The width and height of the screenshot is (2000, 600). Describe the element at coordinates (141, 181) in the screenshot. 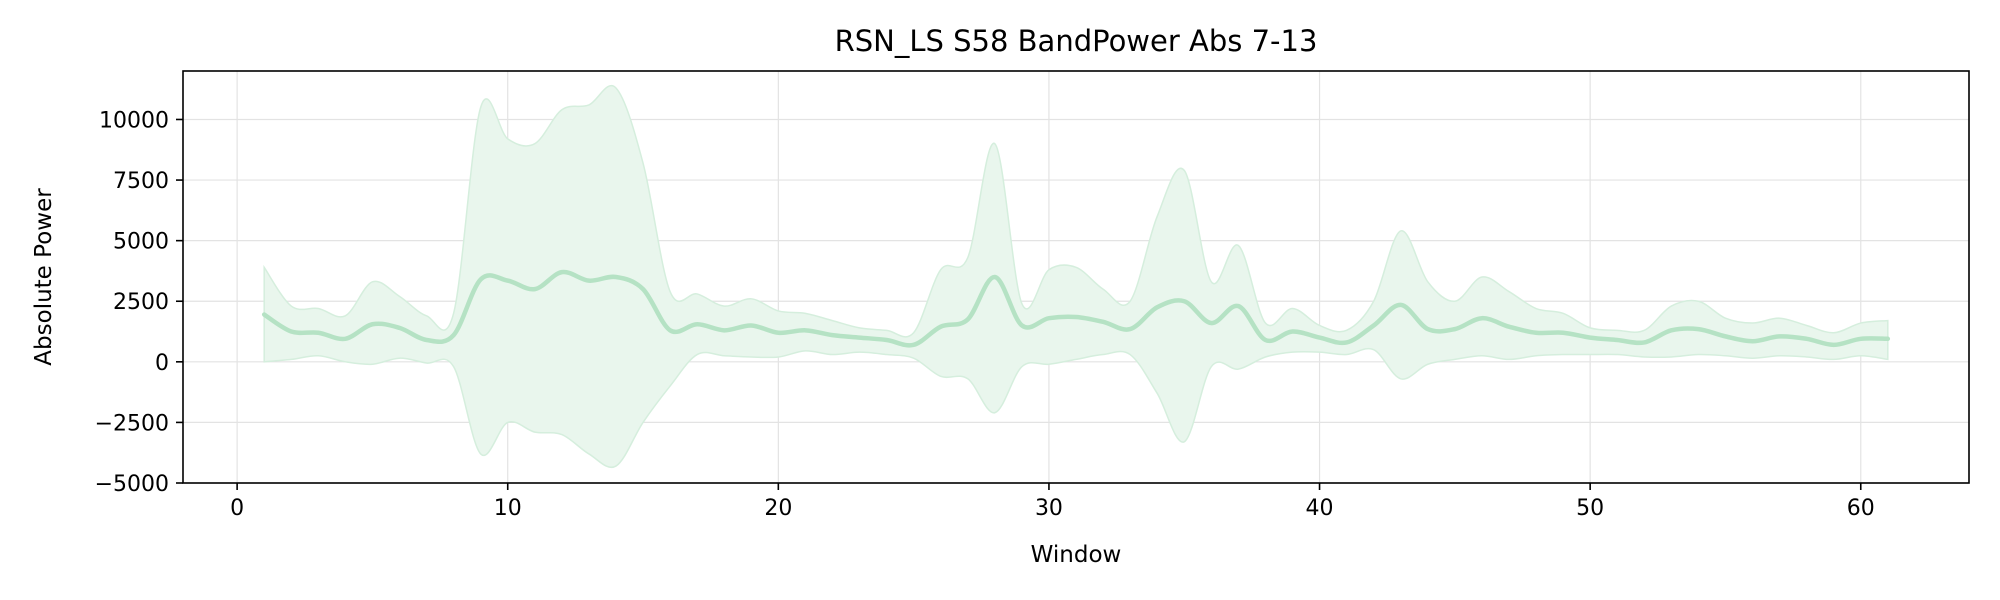

I see `y-tick-label: 7500` at that location.